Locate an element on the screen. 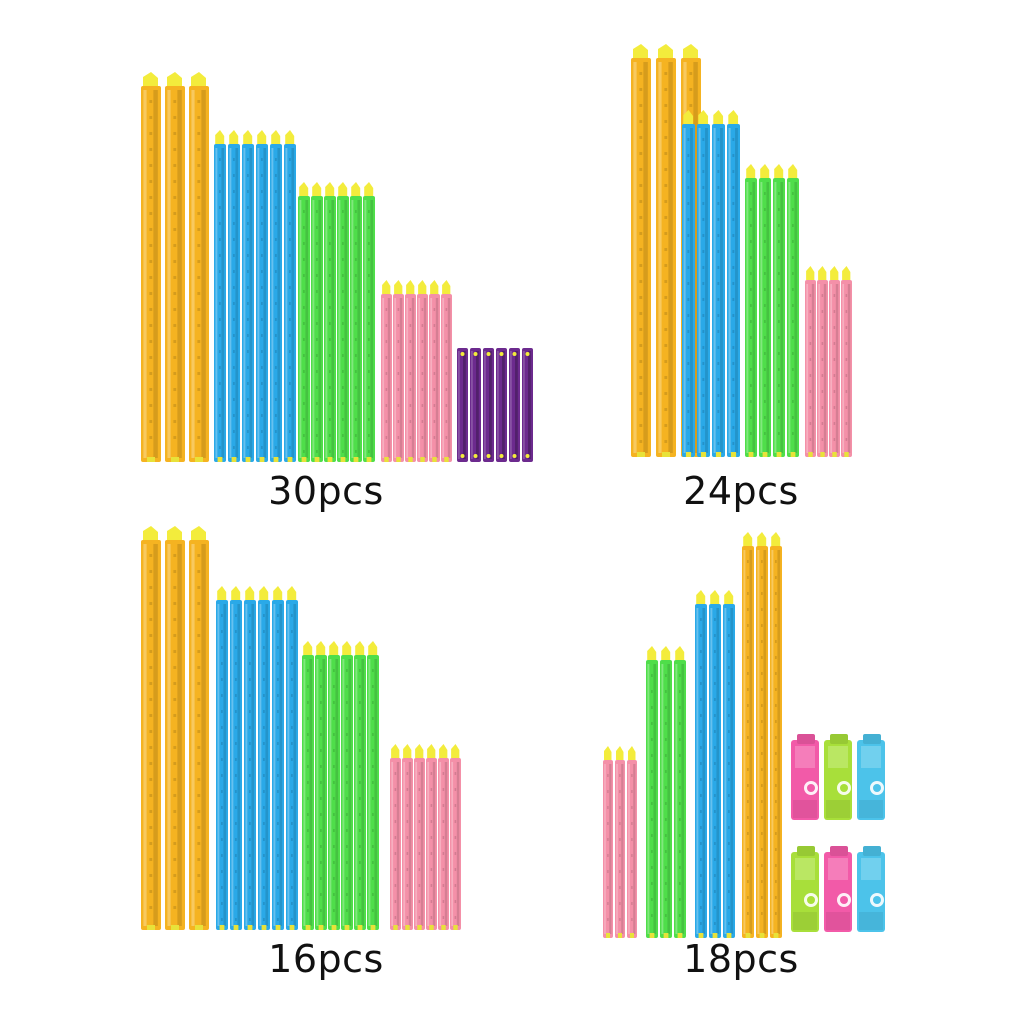  panel-caption-24pcs: 24pcs is located at coordinates (741, 491).